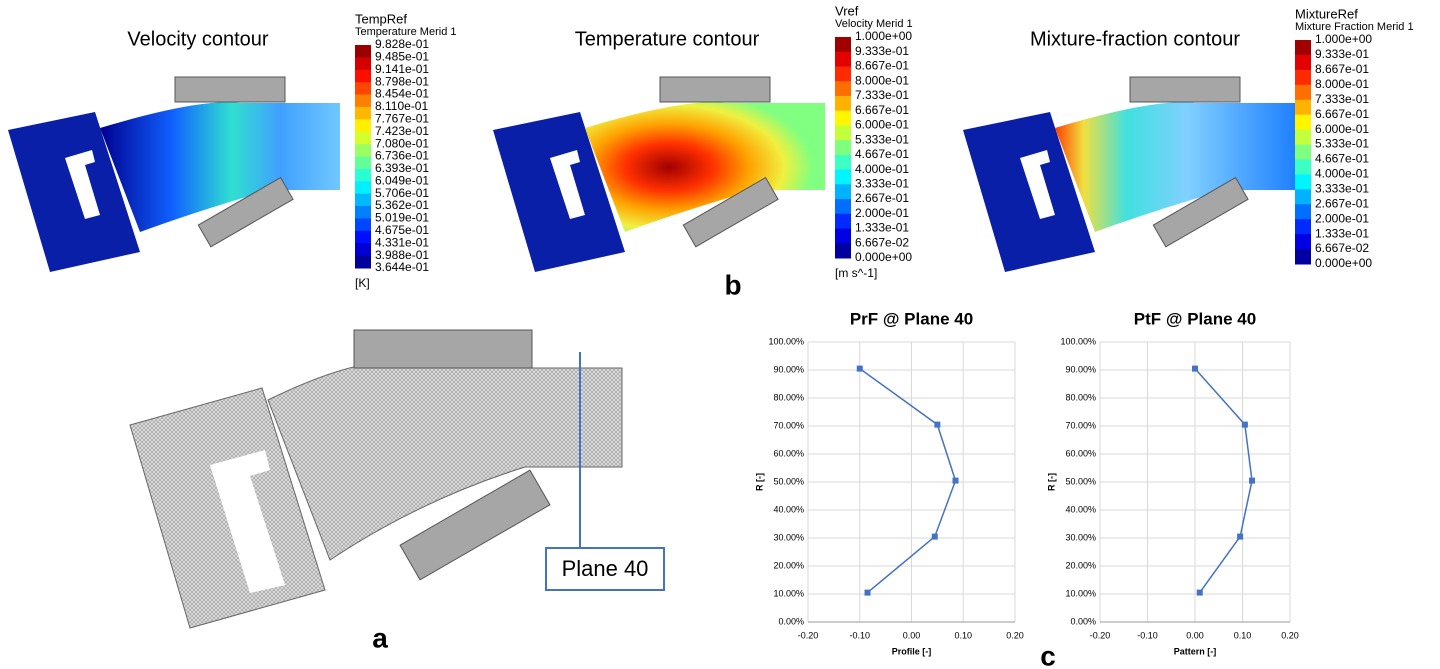 The height and width of the screenshot is (669, 1440). Describe the element at coordinates (1342, 114) in the screenshot. I see `colorbar-label: 6.667e-01` at that location.